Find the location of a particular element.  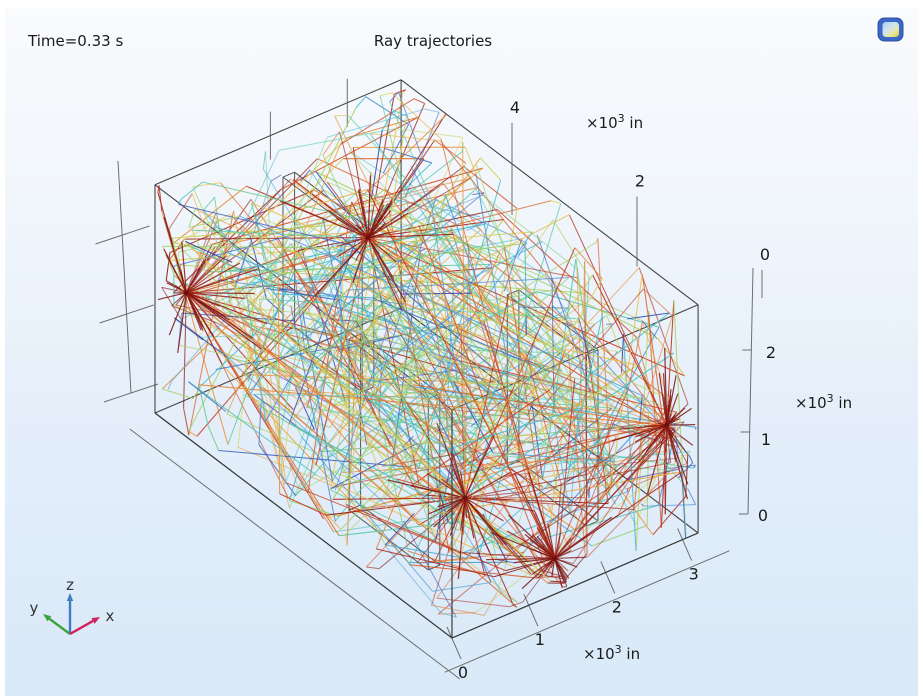

x-tick-label: 1 is located at coordinates (540, 639).